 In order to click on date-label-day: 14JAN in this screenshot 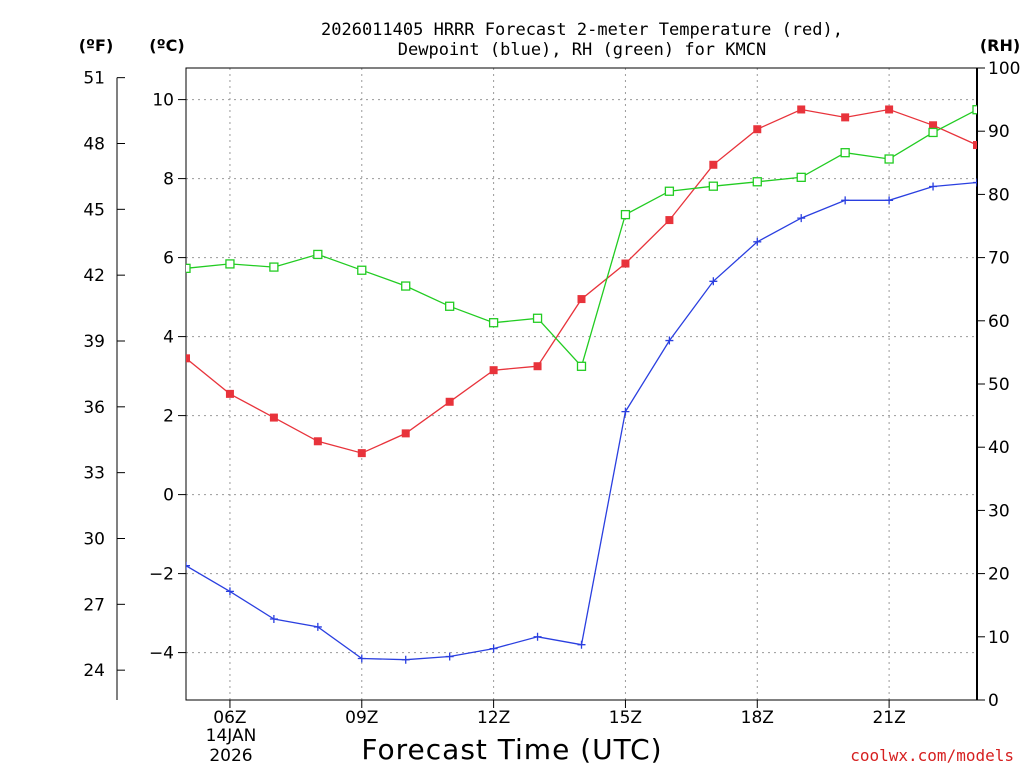, I will do `click(231, 736)`.